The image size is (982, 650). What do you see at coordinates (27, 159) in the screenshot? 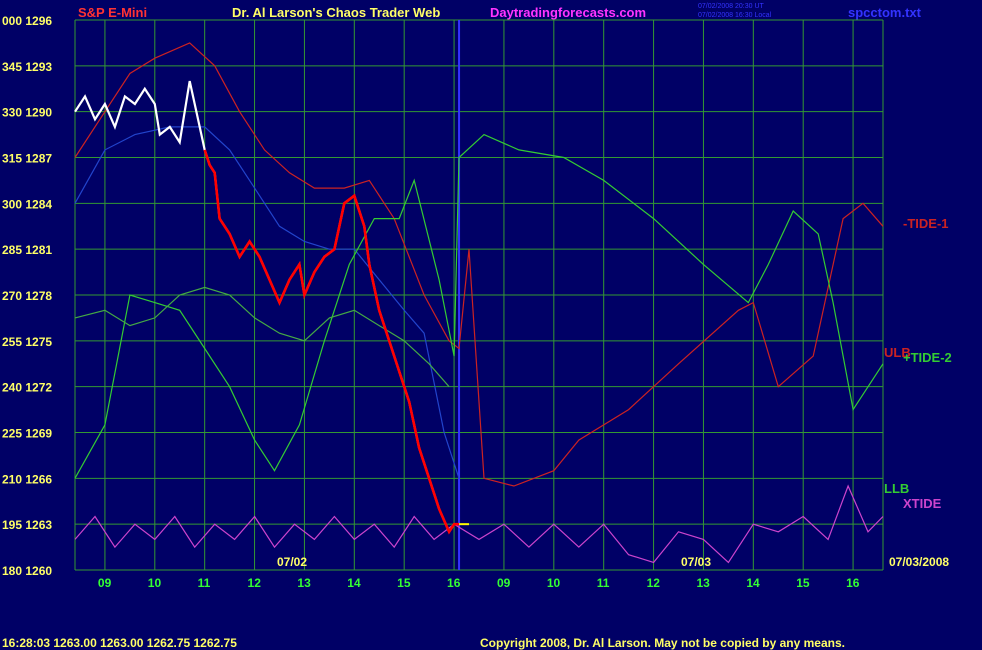
I see `y-tick-label: 315 1287` at bounding box center [27, 159].